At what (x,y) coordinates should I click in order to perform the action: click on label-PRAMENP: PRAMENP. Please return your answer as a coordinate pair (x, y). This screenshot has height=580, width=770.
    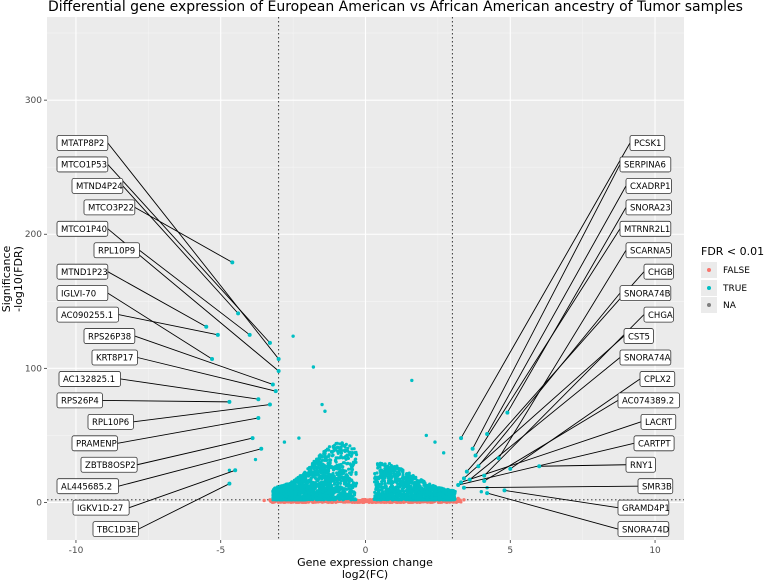
    Looking at the image, I should click on (96, 445).